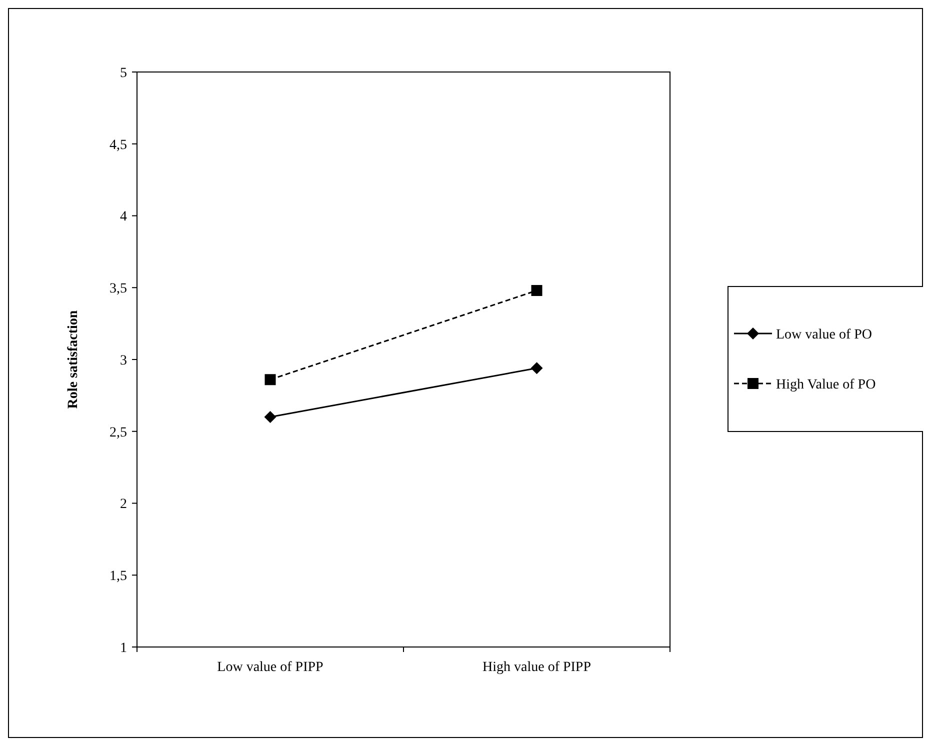 The height and width of the screenshot is (746, 931). I want to click on y-tick-label: 3,5, so click(118, 289).